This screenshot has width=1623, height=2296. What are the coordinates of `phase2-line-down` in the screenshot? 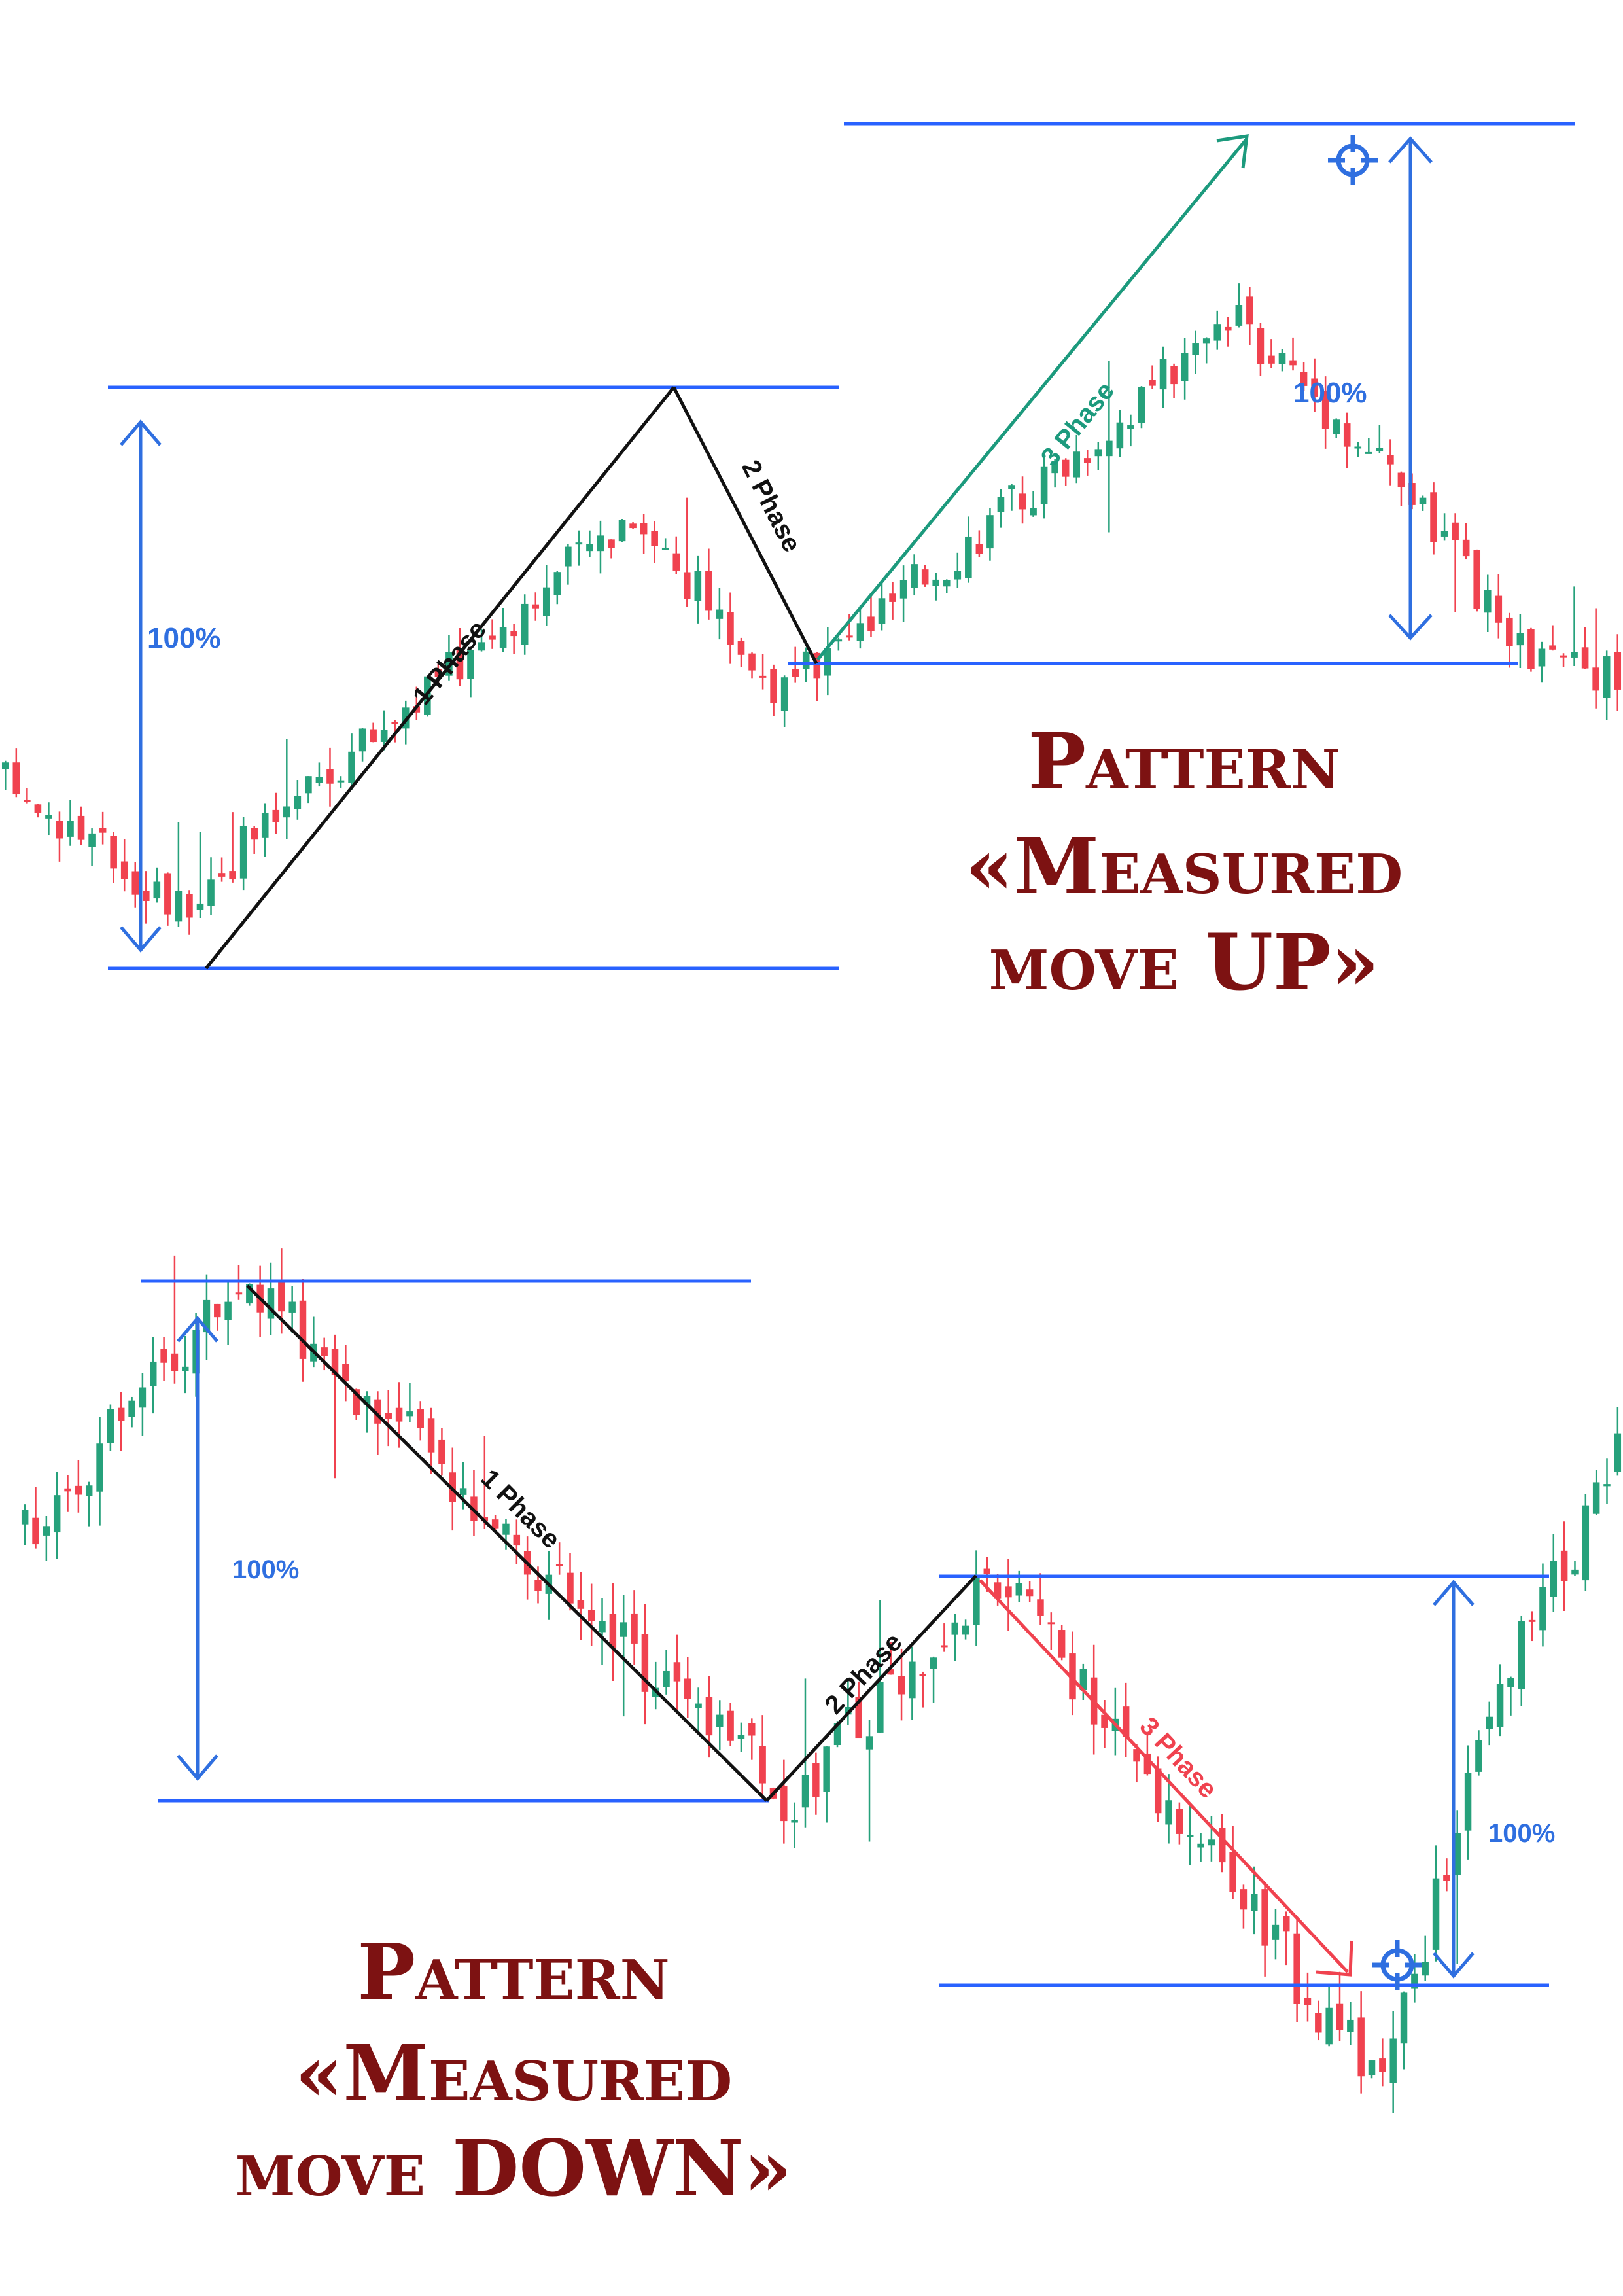 It's located at (871, 1688).